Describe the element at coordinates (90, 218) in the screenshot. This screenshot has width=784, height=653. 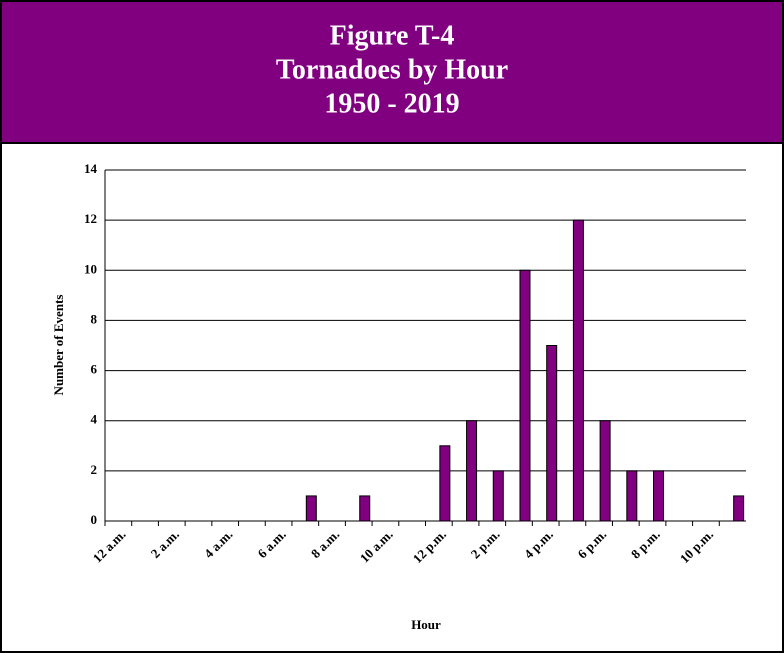
I see `y-tick-label: 12` at that location.